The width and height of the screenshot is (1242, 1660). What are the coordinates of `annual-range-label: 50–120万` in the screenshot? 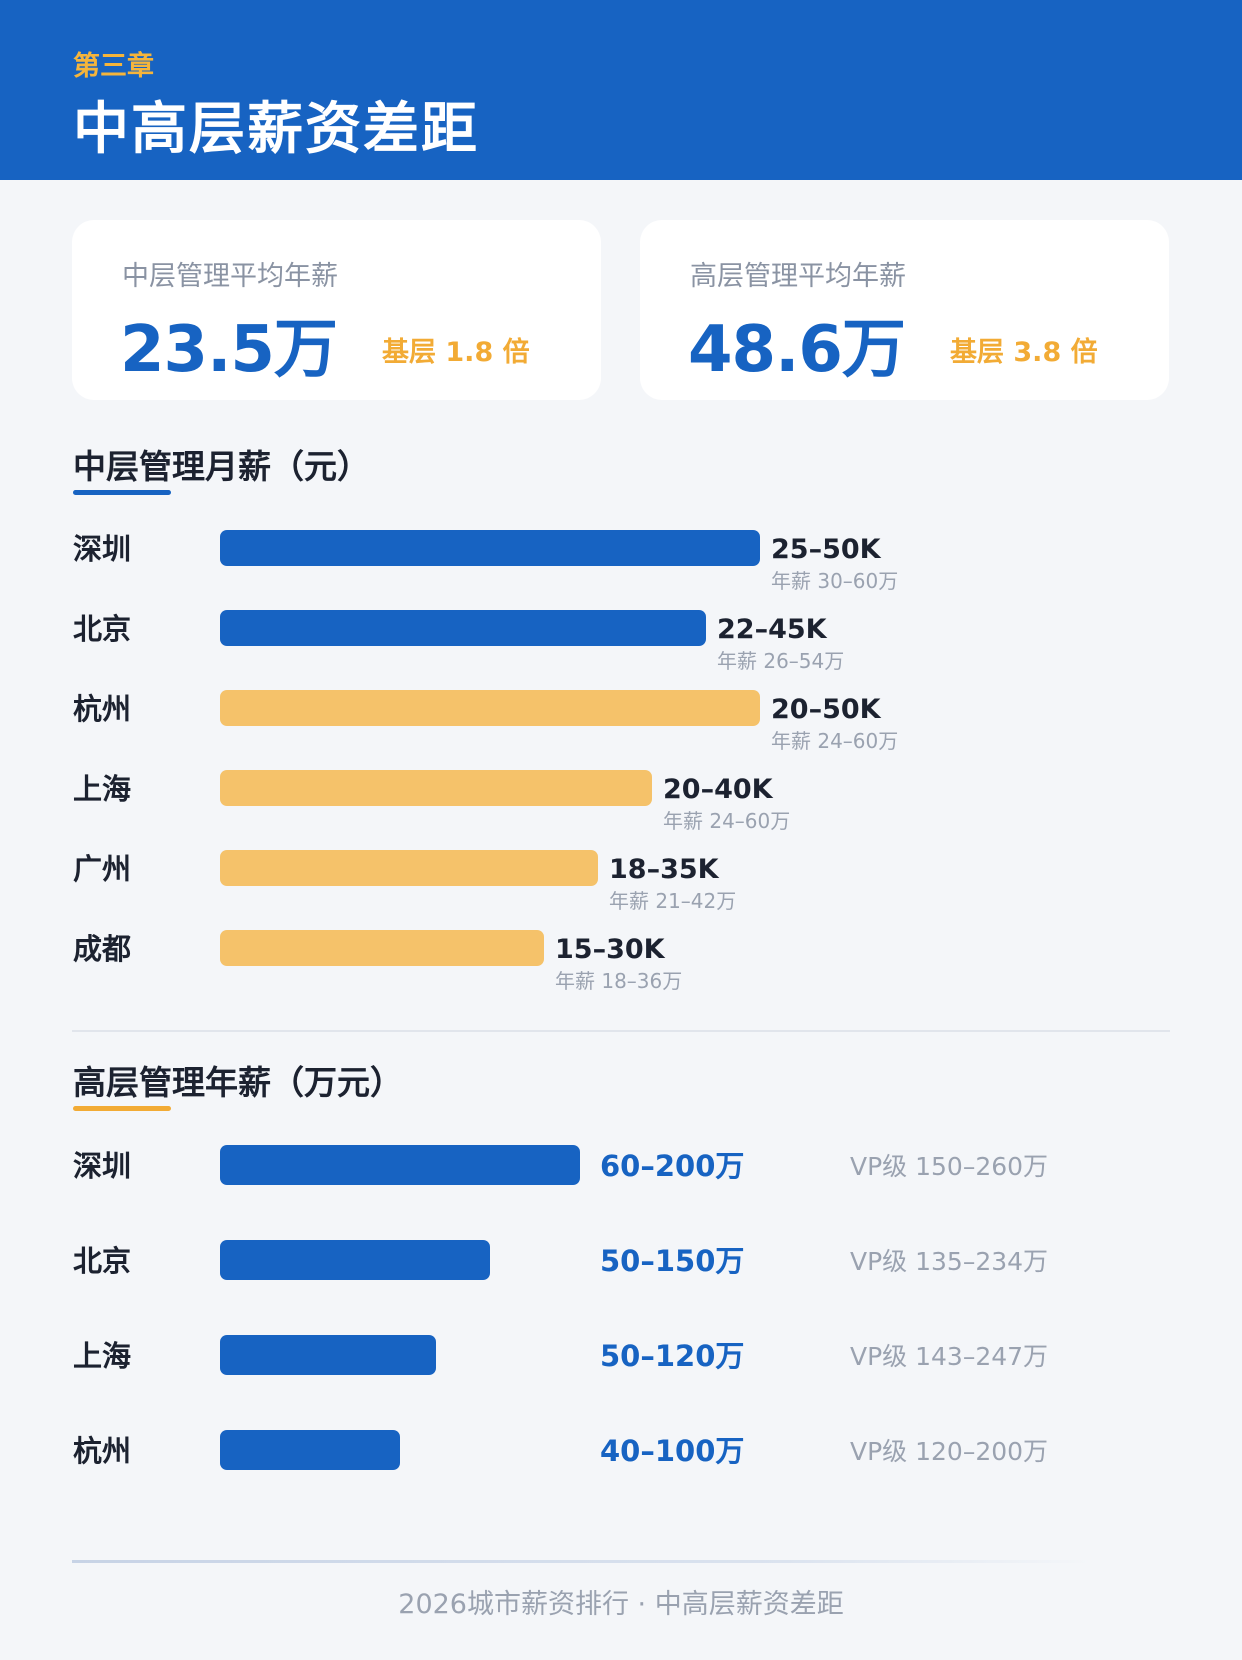 It's located at (672, 1356).